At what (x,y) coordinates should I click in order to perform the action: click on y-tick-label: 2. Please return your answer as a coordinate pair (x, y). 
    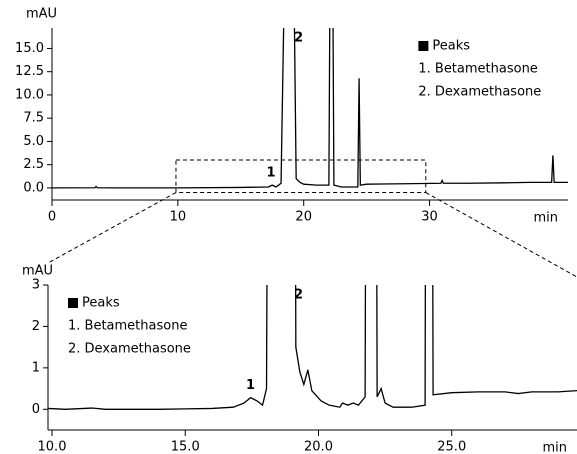
    Looking at the image, I should click on (36, 326).